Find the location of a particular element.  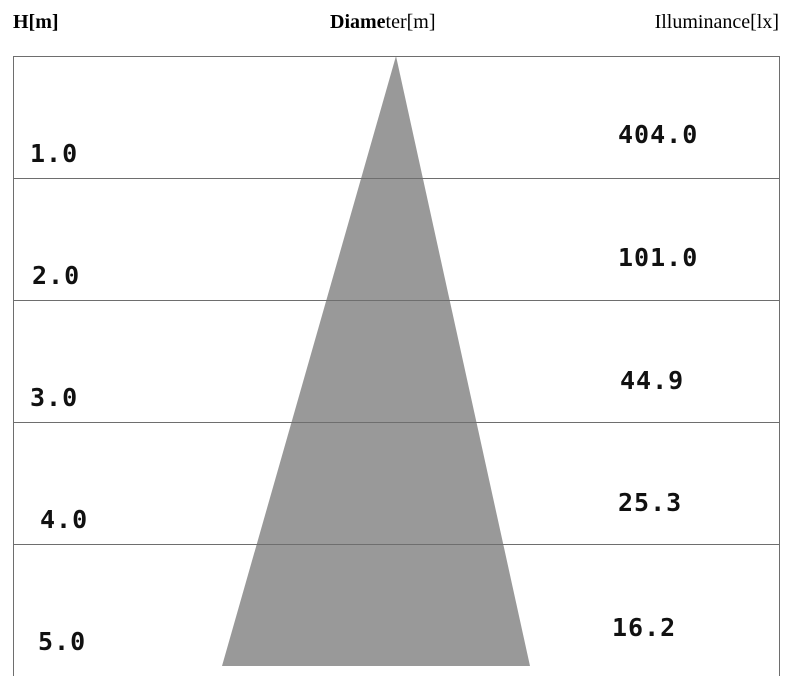

diameter-column-header: Diameter[m] is located at coordinates (383, 22).